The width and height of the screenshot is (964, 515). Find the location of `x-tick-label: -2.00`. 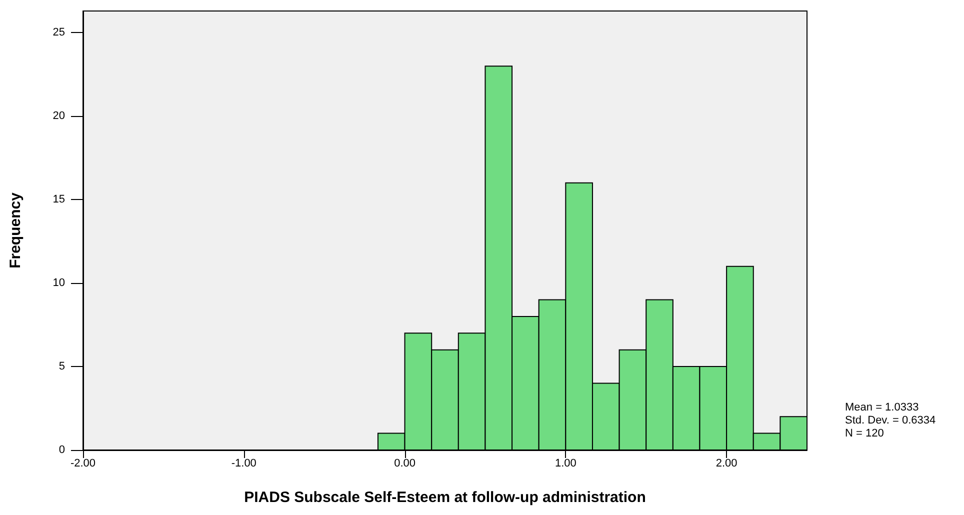

x-tick-label: -2.00 is located at coordinates (83, 464).